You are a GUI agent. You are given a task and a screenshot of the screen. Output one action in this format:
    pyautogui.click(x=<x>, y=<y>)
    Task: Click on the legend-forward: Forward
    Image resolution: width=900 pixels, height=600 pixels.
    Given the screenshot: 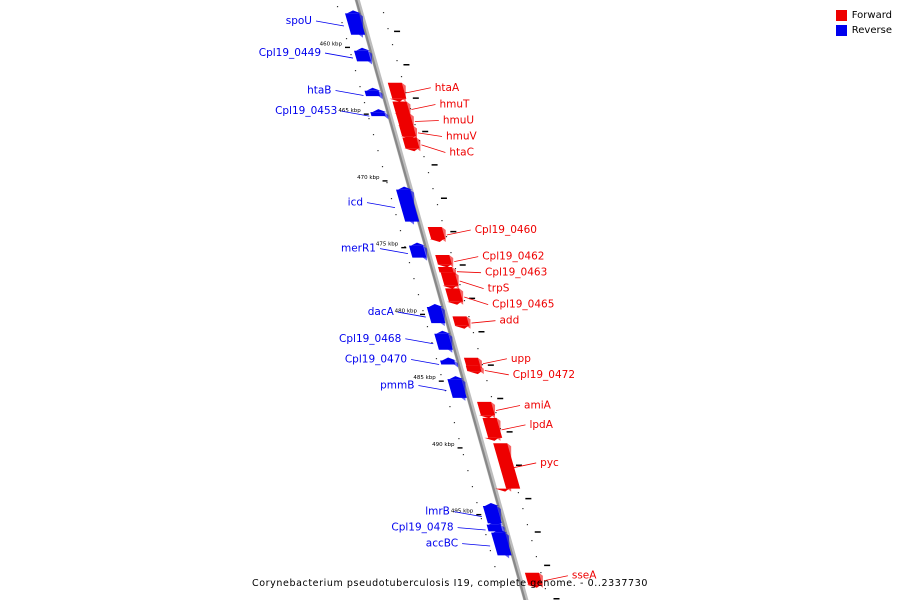 What is the action you would take?
    pyautogui.click(x=863, y=15)
    